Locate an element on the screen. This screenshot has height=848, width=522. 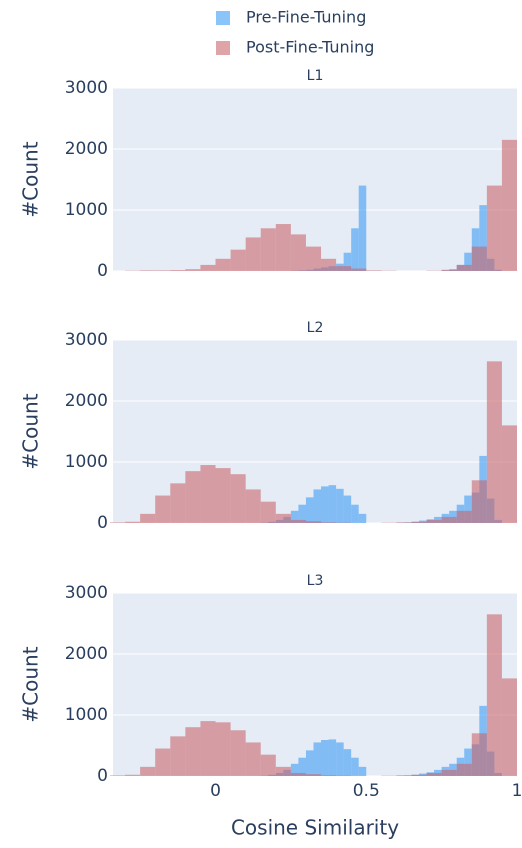
x-tick-label: 0.5 is located at coordinates (366, 791).